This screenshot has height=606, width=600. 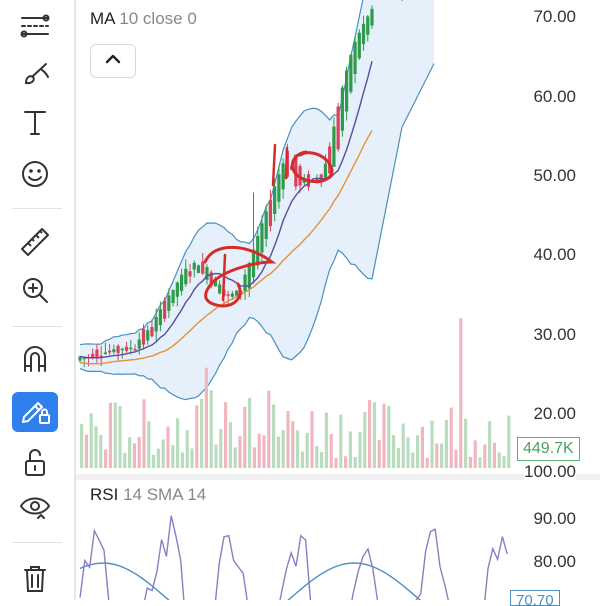 What do you see at coordinates (148, 495) in the screenshot?
I see `rsi-legend: RSI 14 SMA 14` at bounding box center [148, 495].